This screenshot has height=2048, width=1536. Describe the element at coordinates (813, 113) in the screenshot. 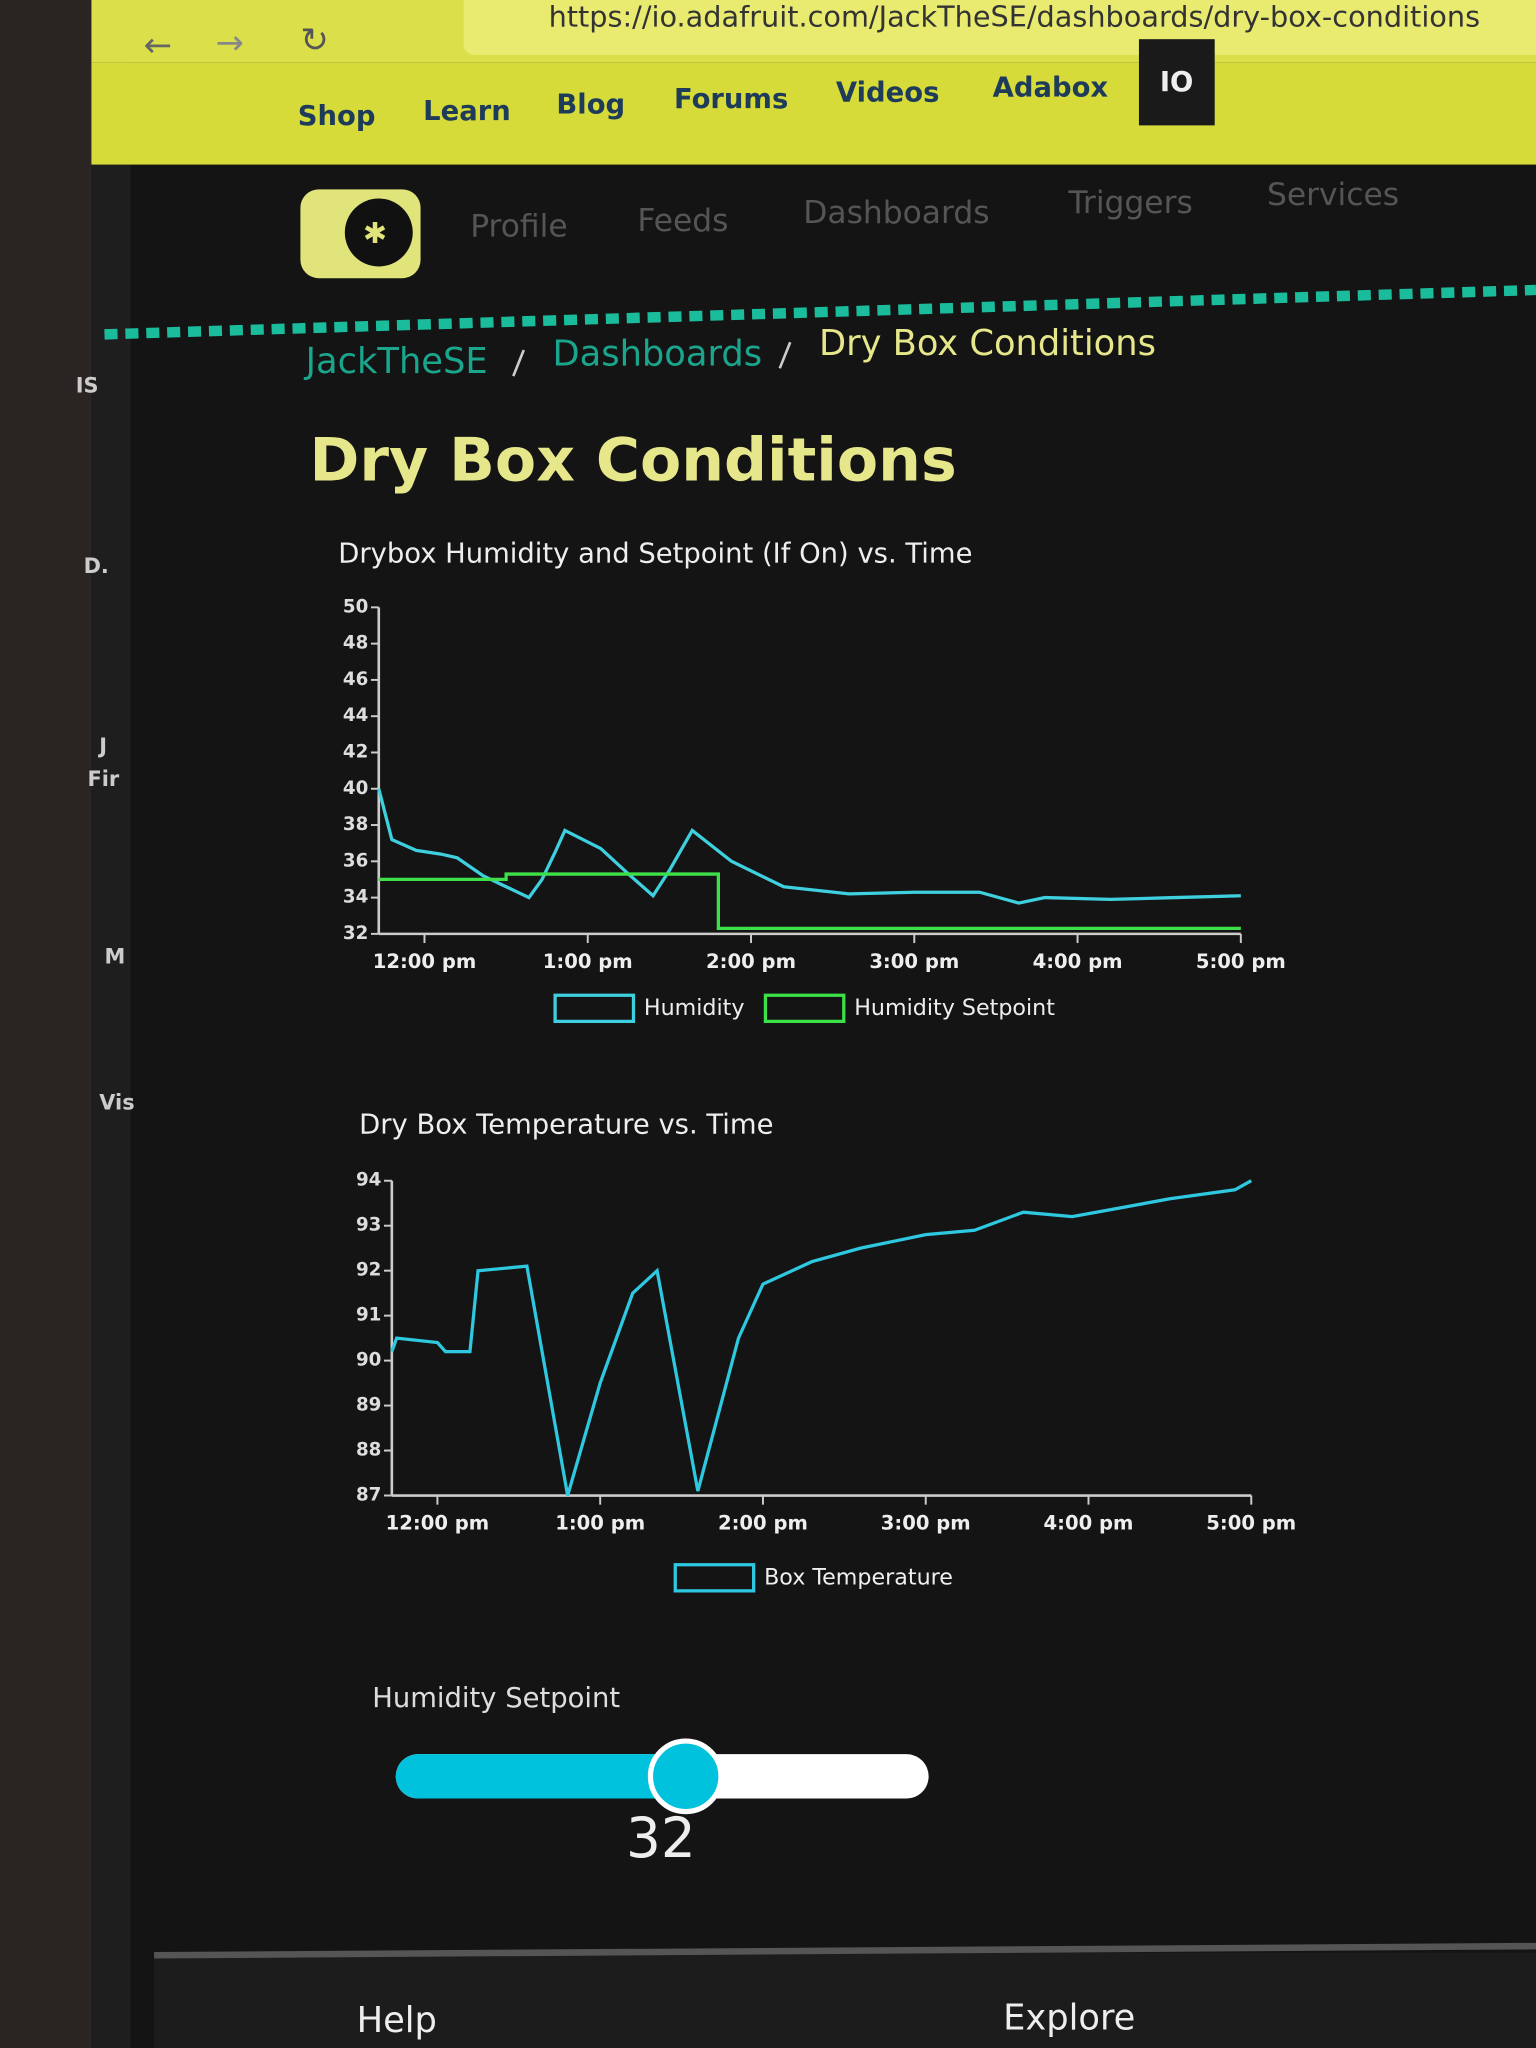

I see `site-nav` at that location.